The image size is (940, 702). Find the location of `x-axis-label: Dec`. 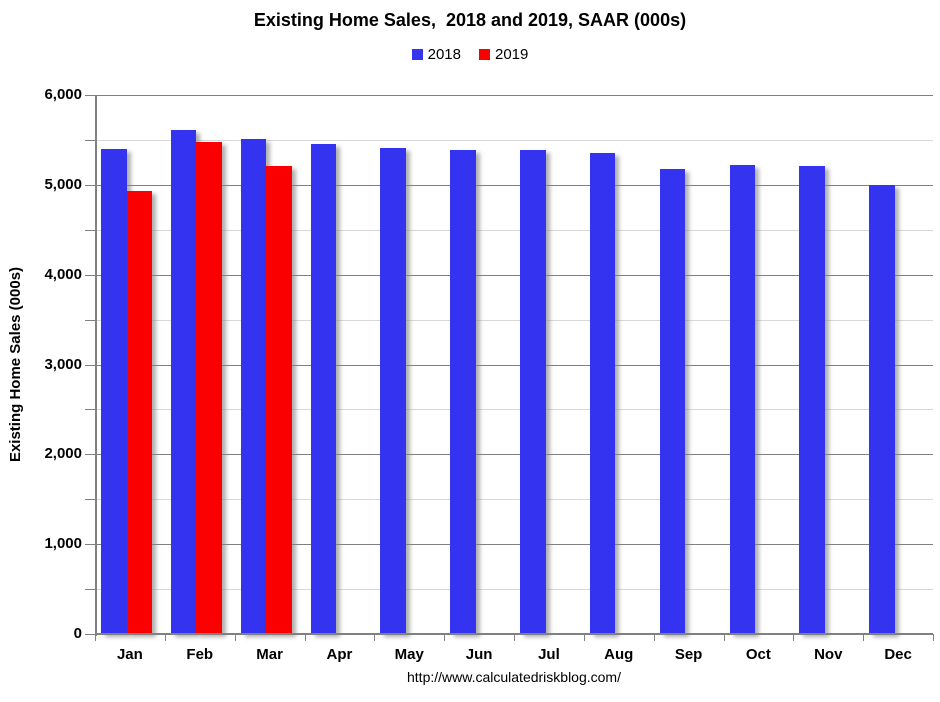

x-axis-label: Dec is located at coordinates (898, 654).